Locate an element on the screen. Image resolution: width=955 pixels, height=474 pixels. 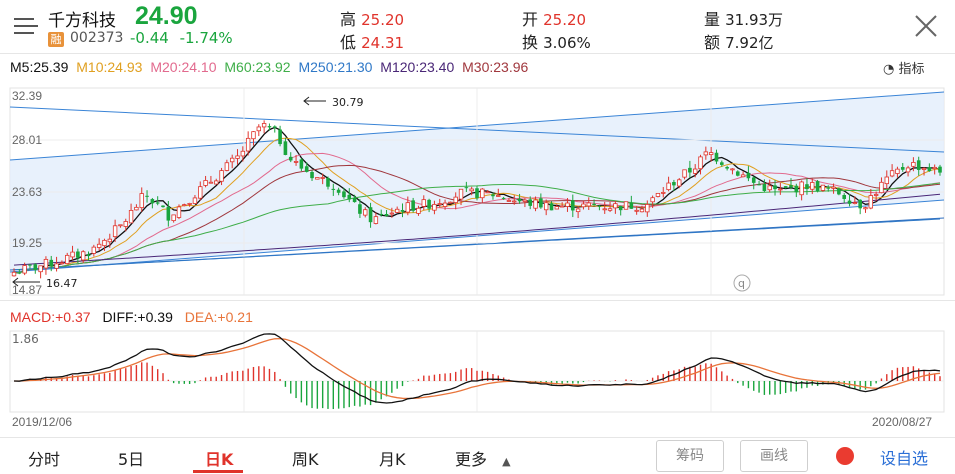
ma30-label: M30:23.96 is located at coordinates (495, 67).